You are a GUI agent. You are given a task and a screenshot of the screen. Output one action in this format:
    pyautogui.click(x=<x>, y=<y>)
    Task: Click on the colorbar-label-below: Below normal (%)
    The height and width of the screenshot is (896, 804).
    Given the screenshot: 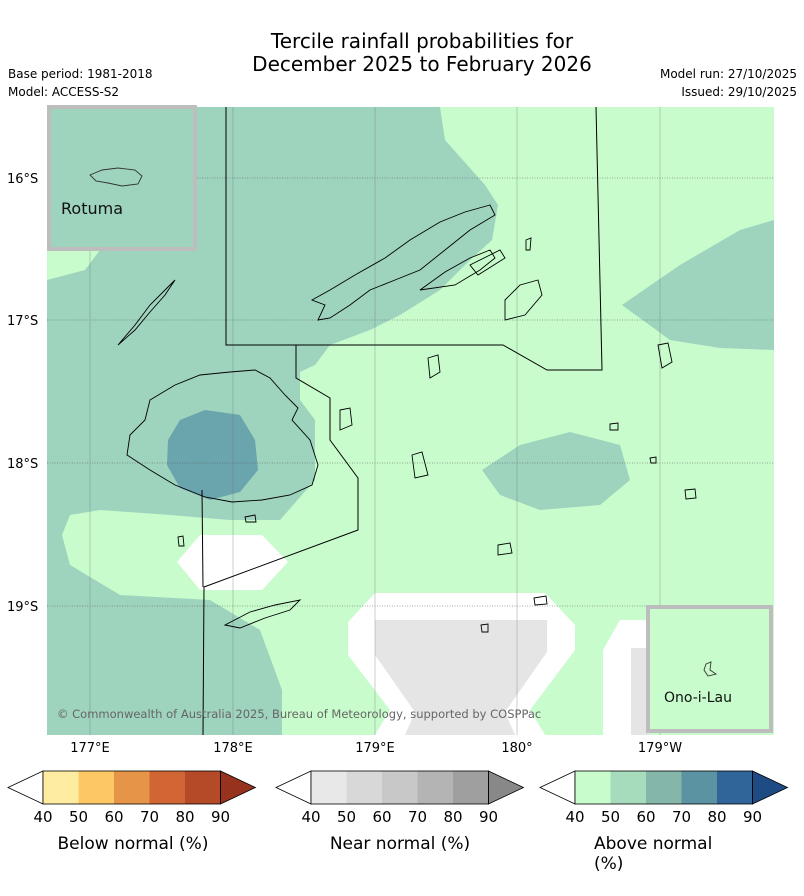 What is the action you would take?
    pyautogui.click(x=133, y=844)
    